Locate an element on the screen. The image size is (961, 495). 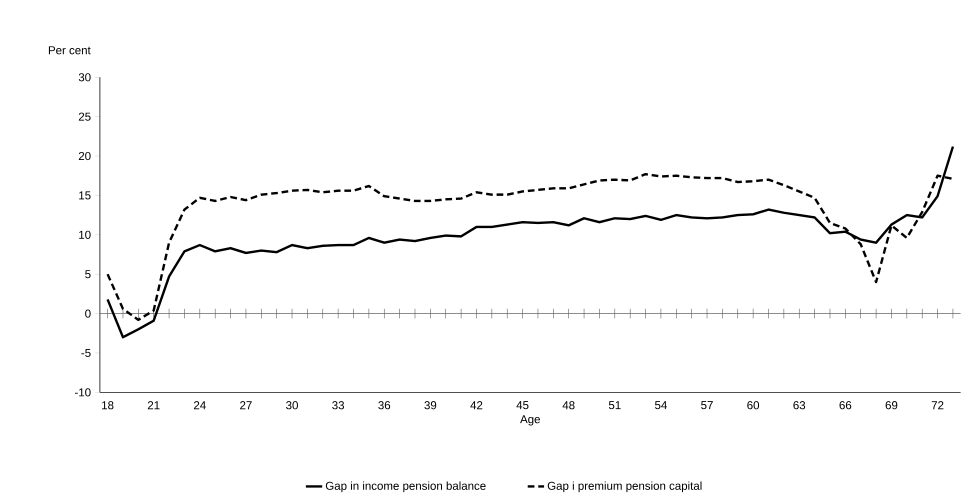
x-tick-label: 54 is located at coordinates (660, 405).